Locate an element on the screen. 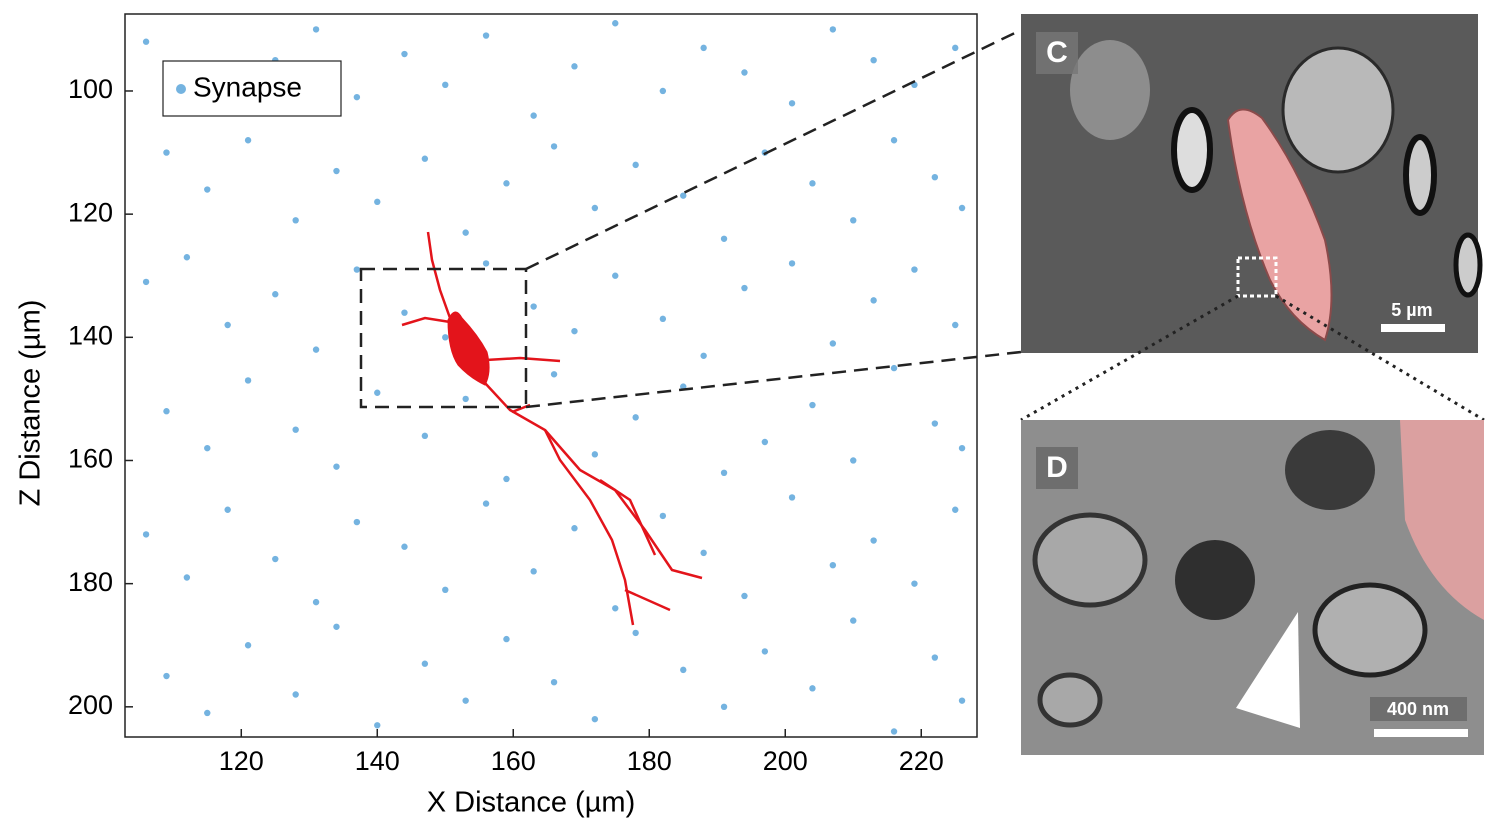  neuron is located at coordinates (552, 428).